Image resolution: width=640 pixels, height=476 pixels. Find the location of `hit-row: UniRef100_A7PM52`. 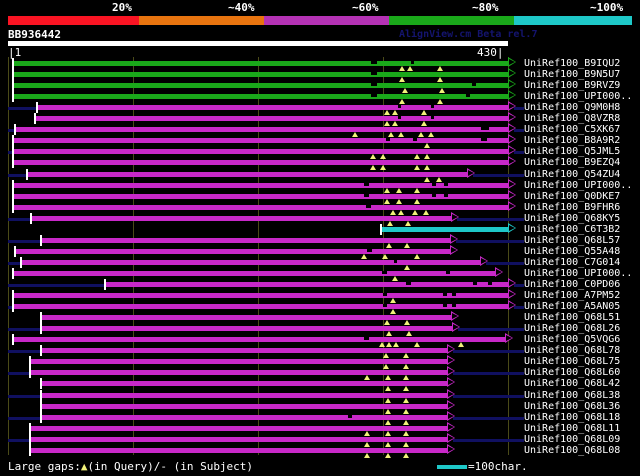

hit-row: UniRef100_A7PM52 is located at coordinates (320, 296).